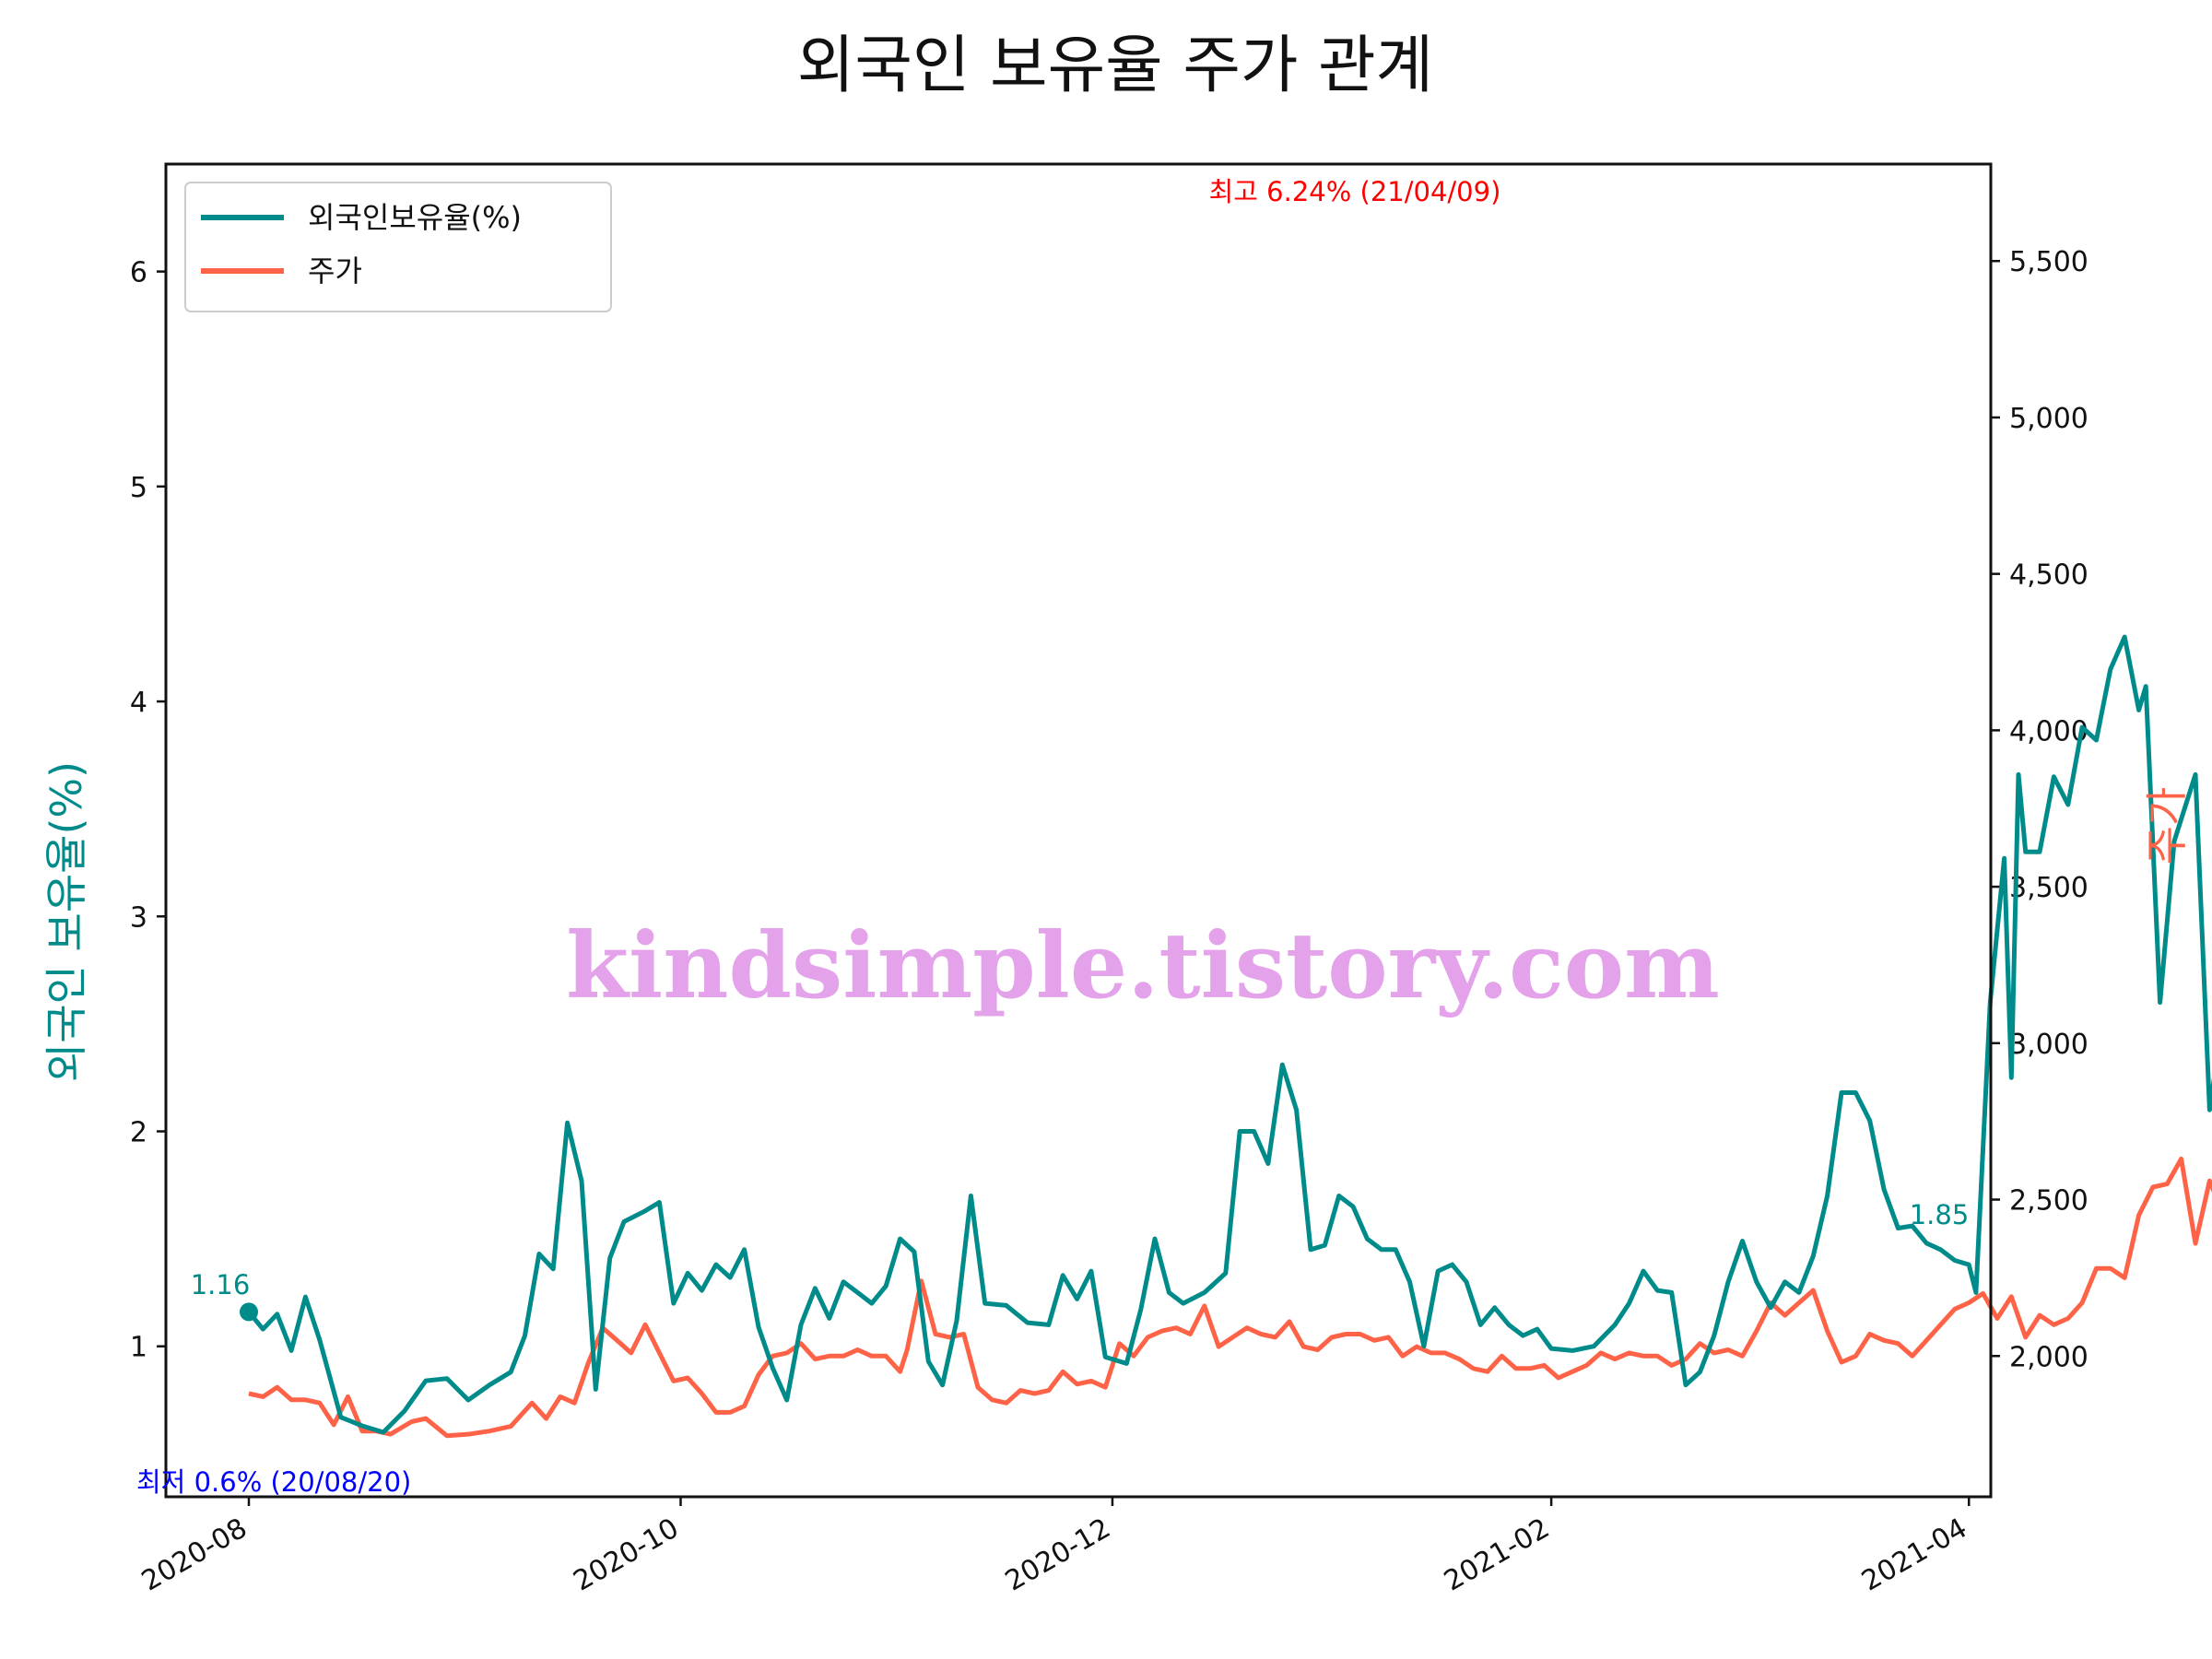 The width and height of the screenshot is (2212, 1659). What do you see at coordinates (1940, 1214) in the screenshot?
I see `last-value-label: 1.85` at bounding box center [1940, 1214].